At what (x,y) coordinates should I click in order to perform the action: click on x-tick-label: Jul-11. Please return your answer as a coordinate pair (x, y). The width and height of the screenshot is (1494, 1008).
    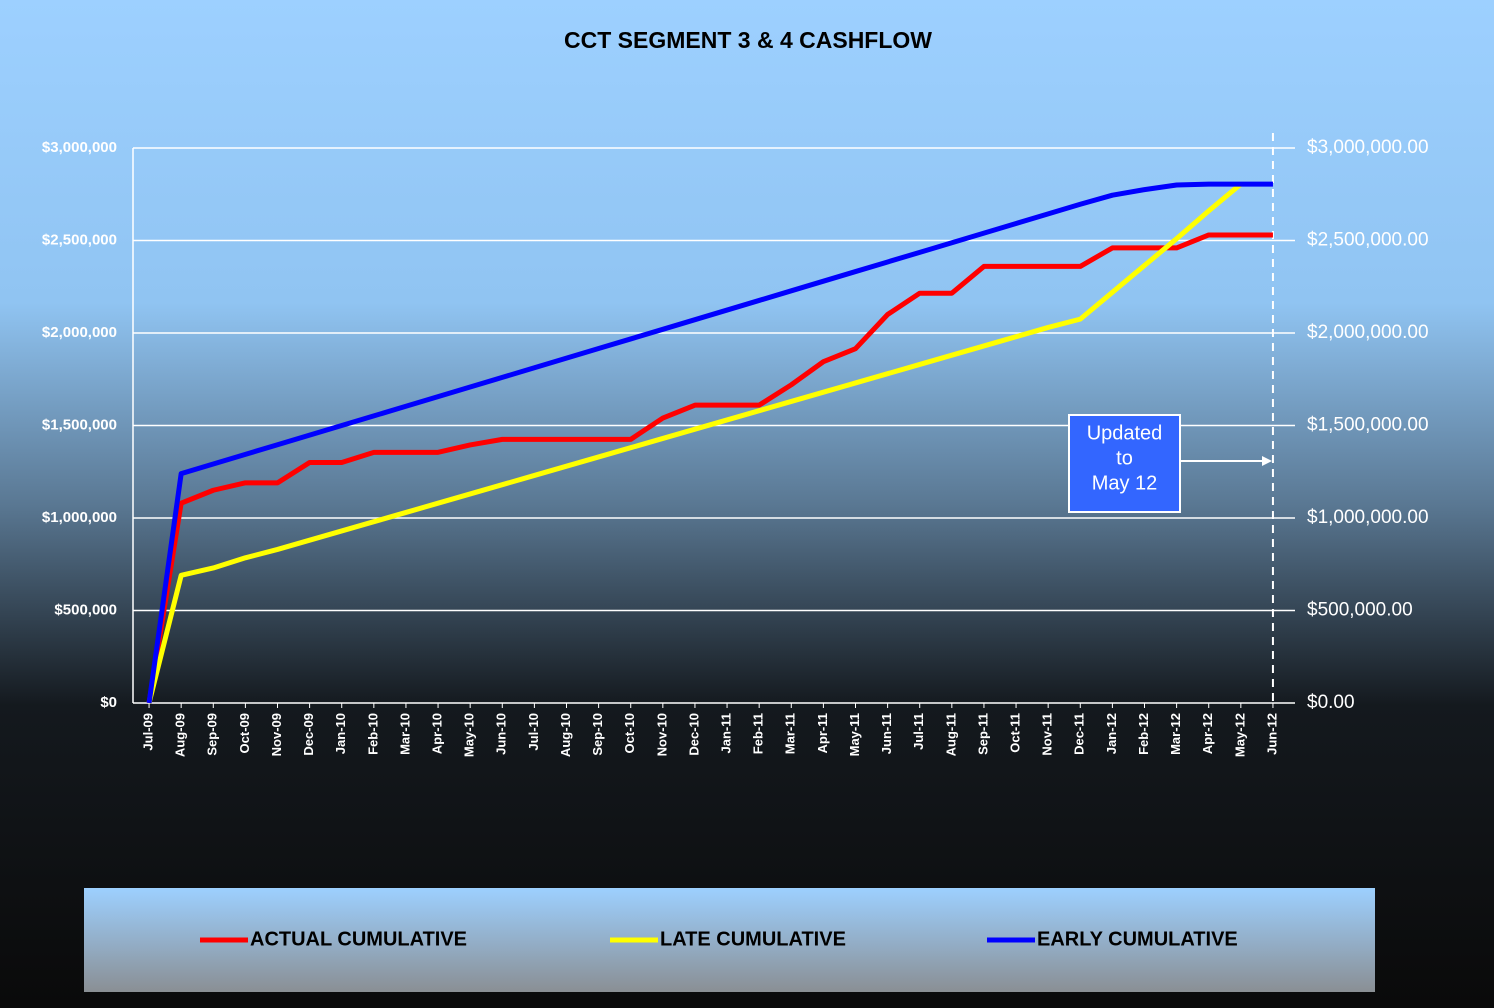
    Looking at the image, I should click on (918, 731).